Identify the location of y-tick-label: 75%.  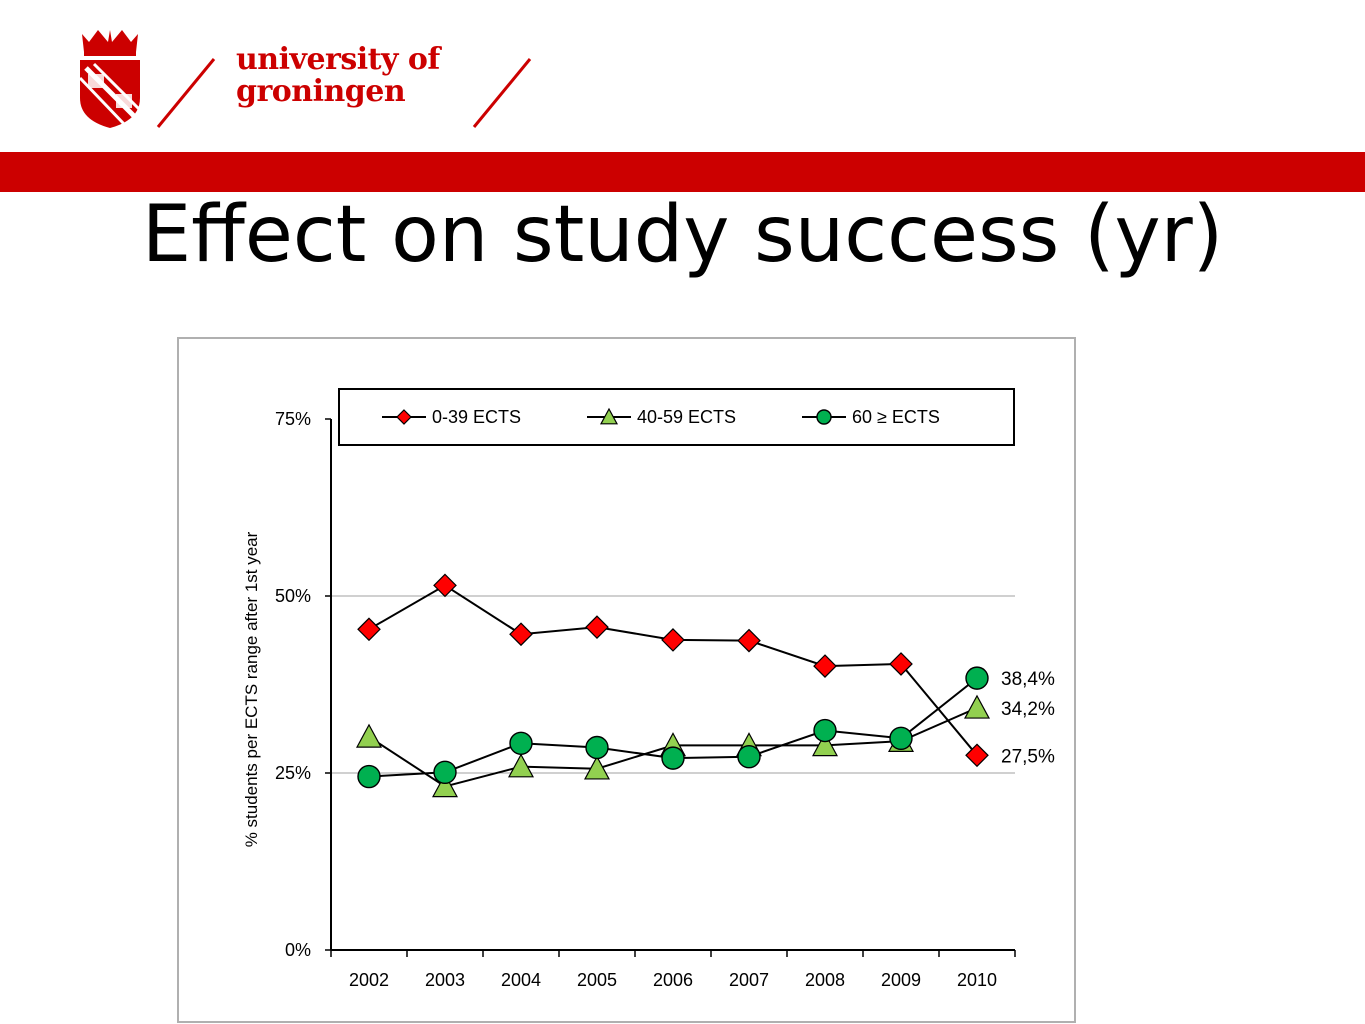
(293, 419).